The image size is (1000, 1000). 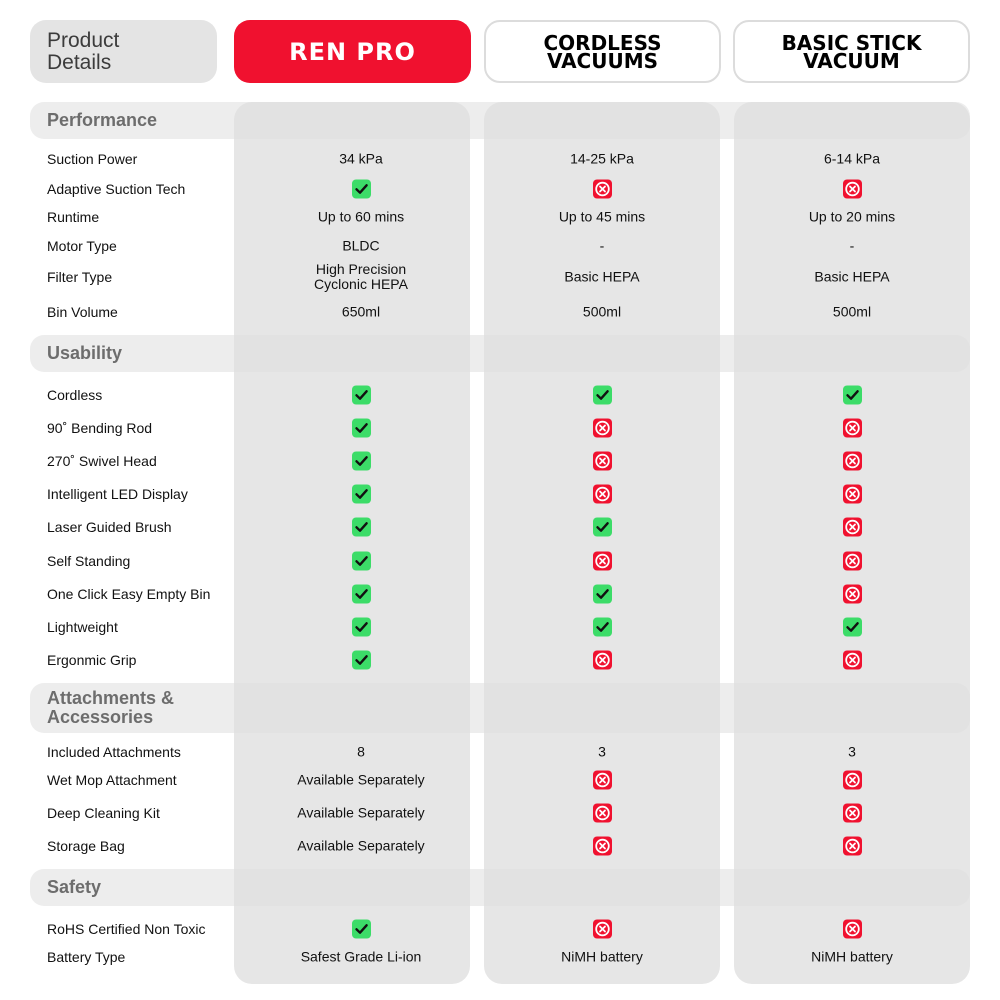 I want to click on value-cell: 6-14 kPa, so click(x=852, y=158).